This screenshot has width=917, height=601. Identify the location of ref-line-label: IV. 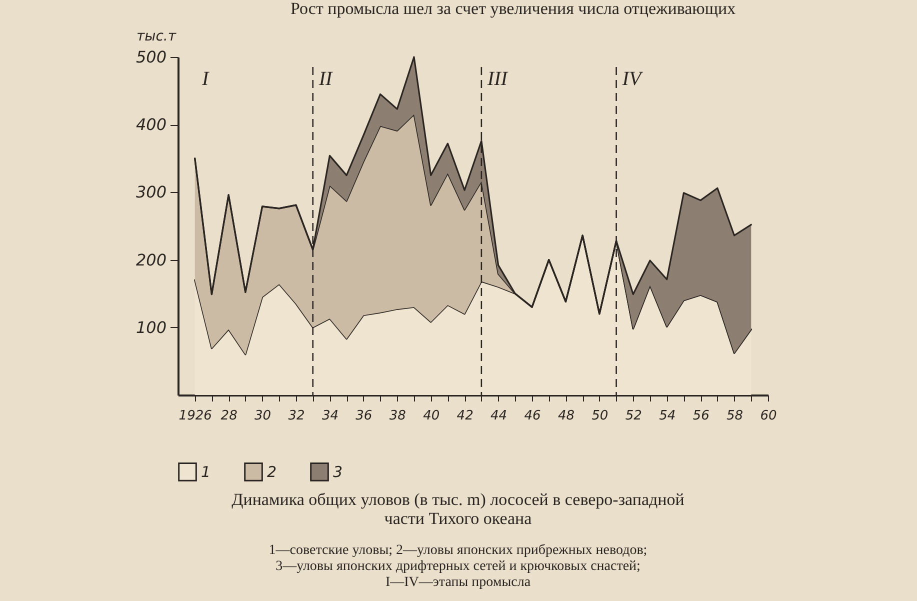
(632, 79).